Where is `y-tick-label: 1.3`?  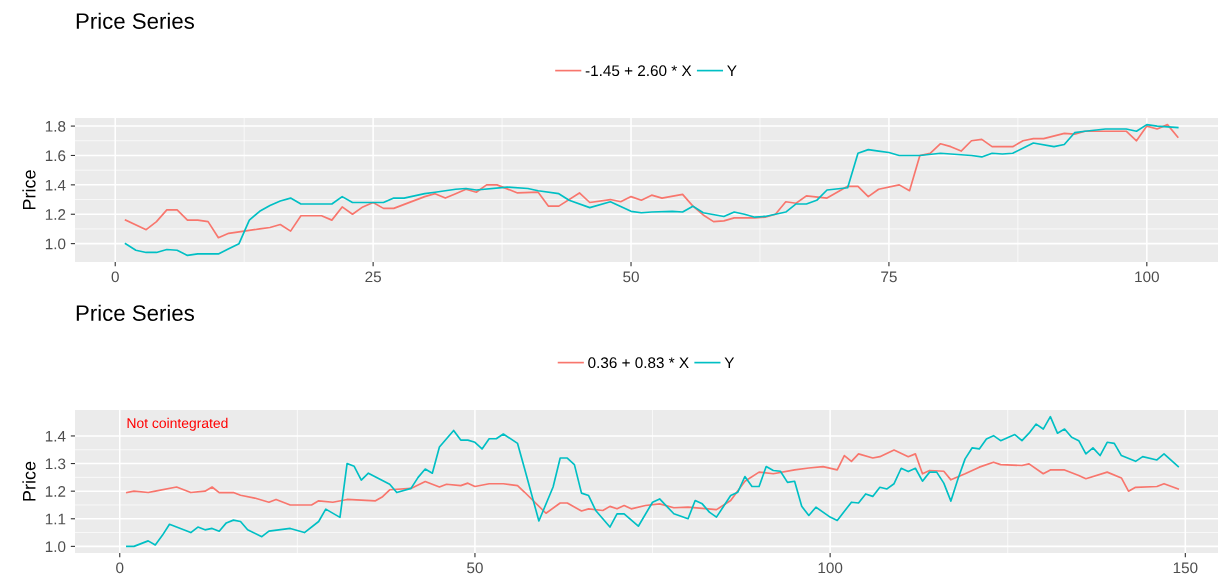 y-tick-label: 1.3 is located at coordinates (55, 464).